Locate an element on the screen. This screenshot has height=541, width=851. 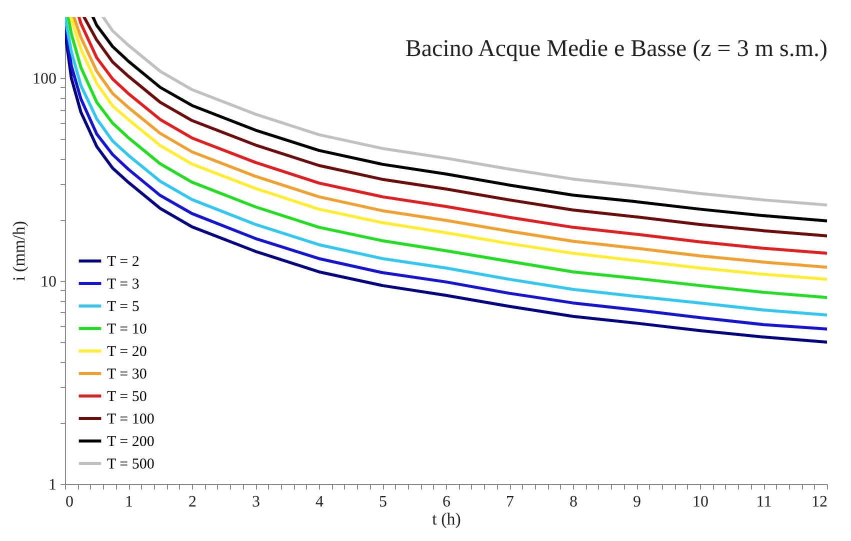
text: Bacino Acque Medie e Basse (z = 3 m s.m.) is located at coordinates (616, 49).